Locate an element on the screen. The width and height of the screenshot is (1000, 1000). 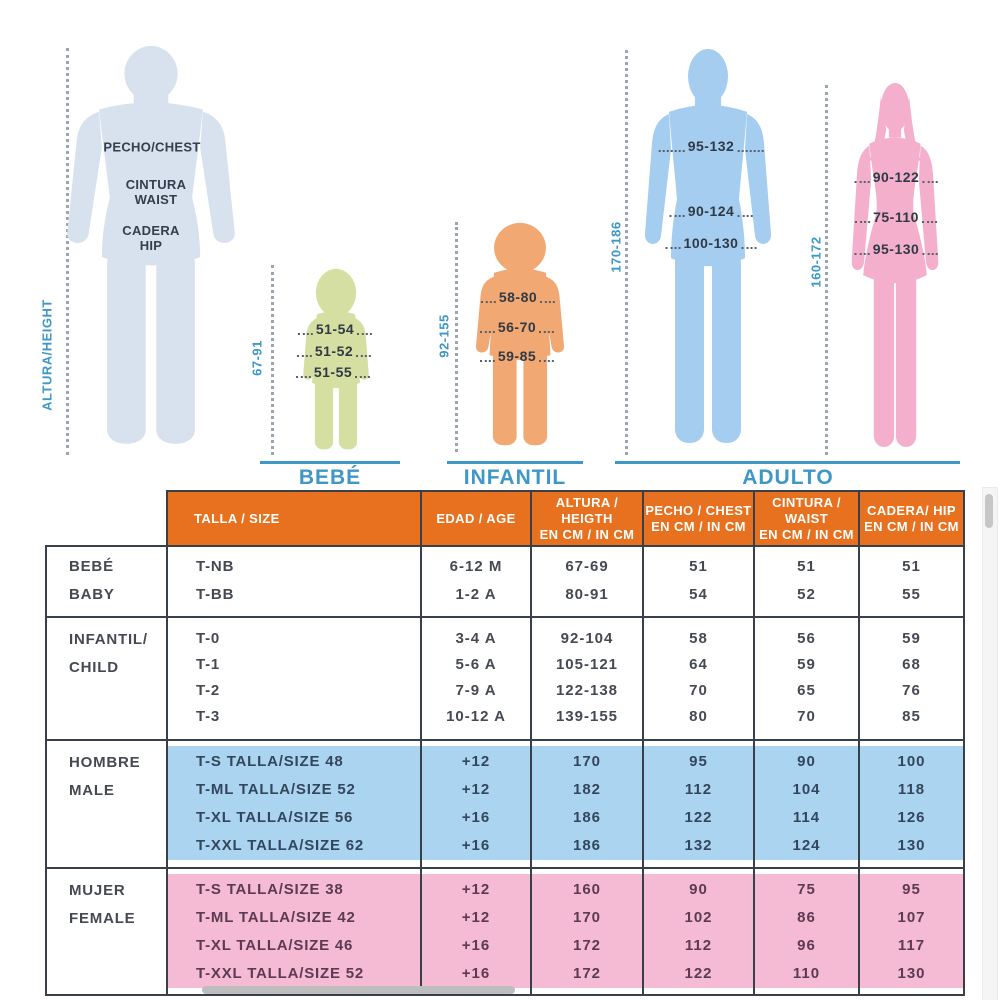
child-height-dotted-line is located at coordinates (456, 337).